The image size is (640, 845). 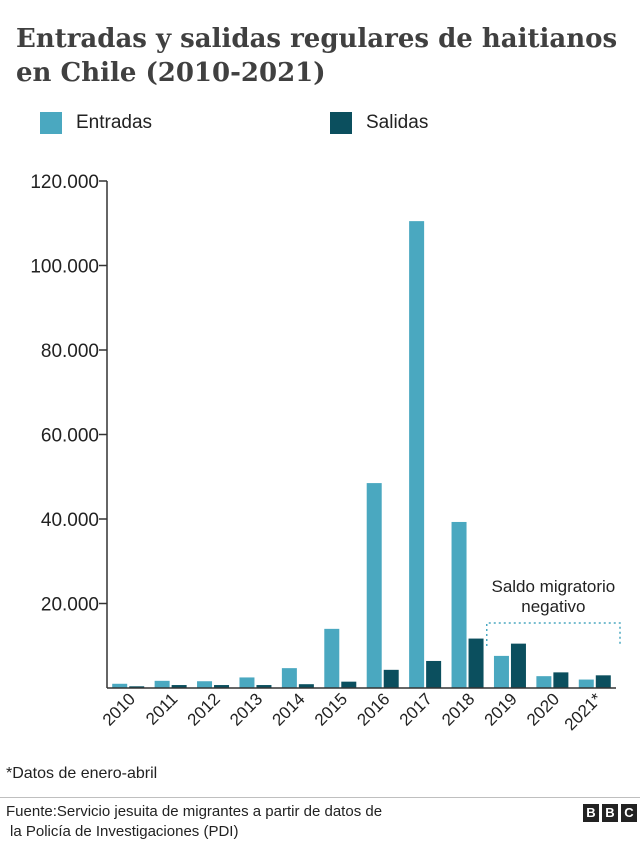 I want to click on legend-item-salidas: Salidas, so click(x=379, y=123).